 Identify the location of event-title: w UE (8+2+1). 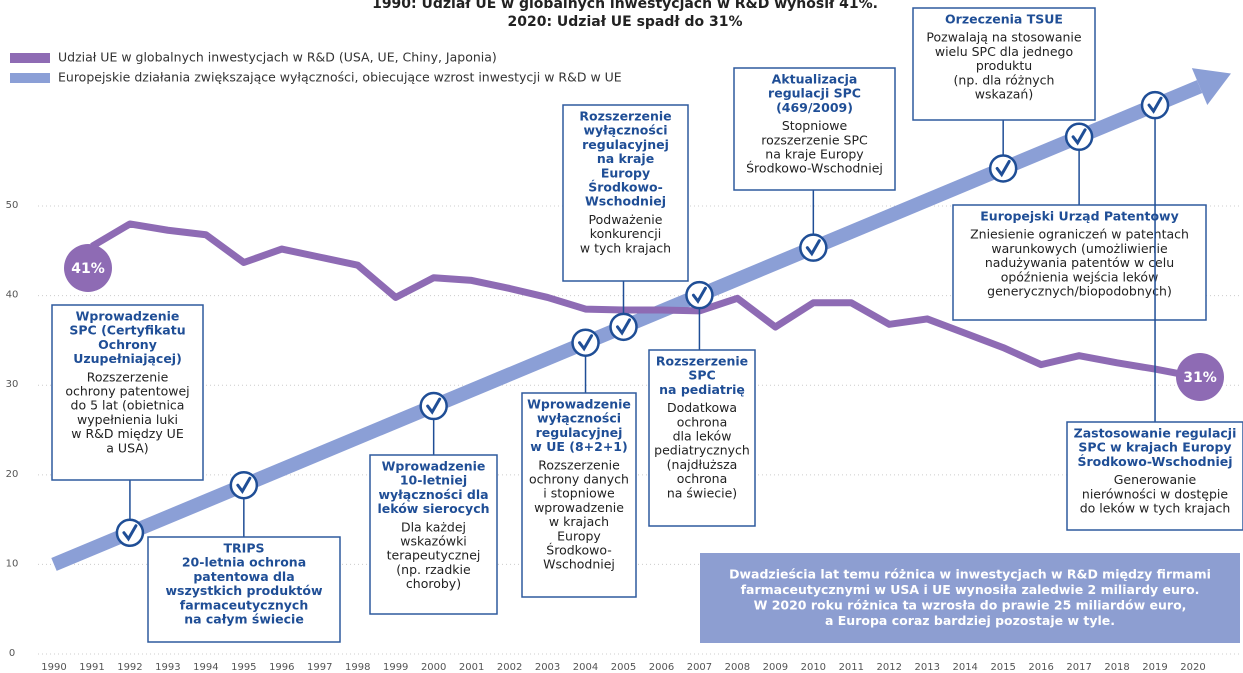
(578, 446).